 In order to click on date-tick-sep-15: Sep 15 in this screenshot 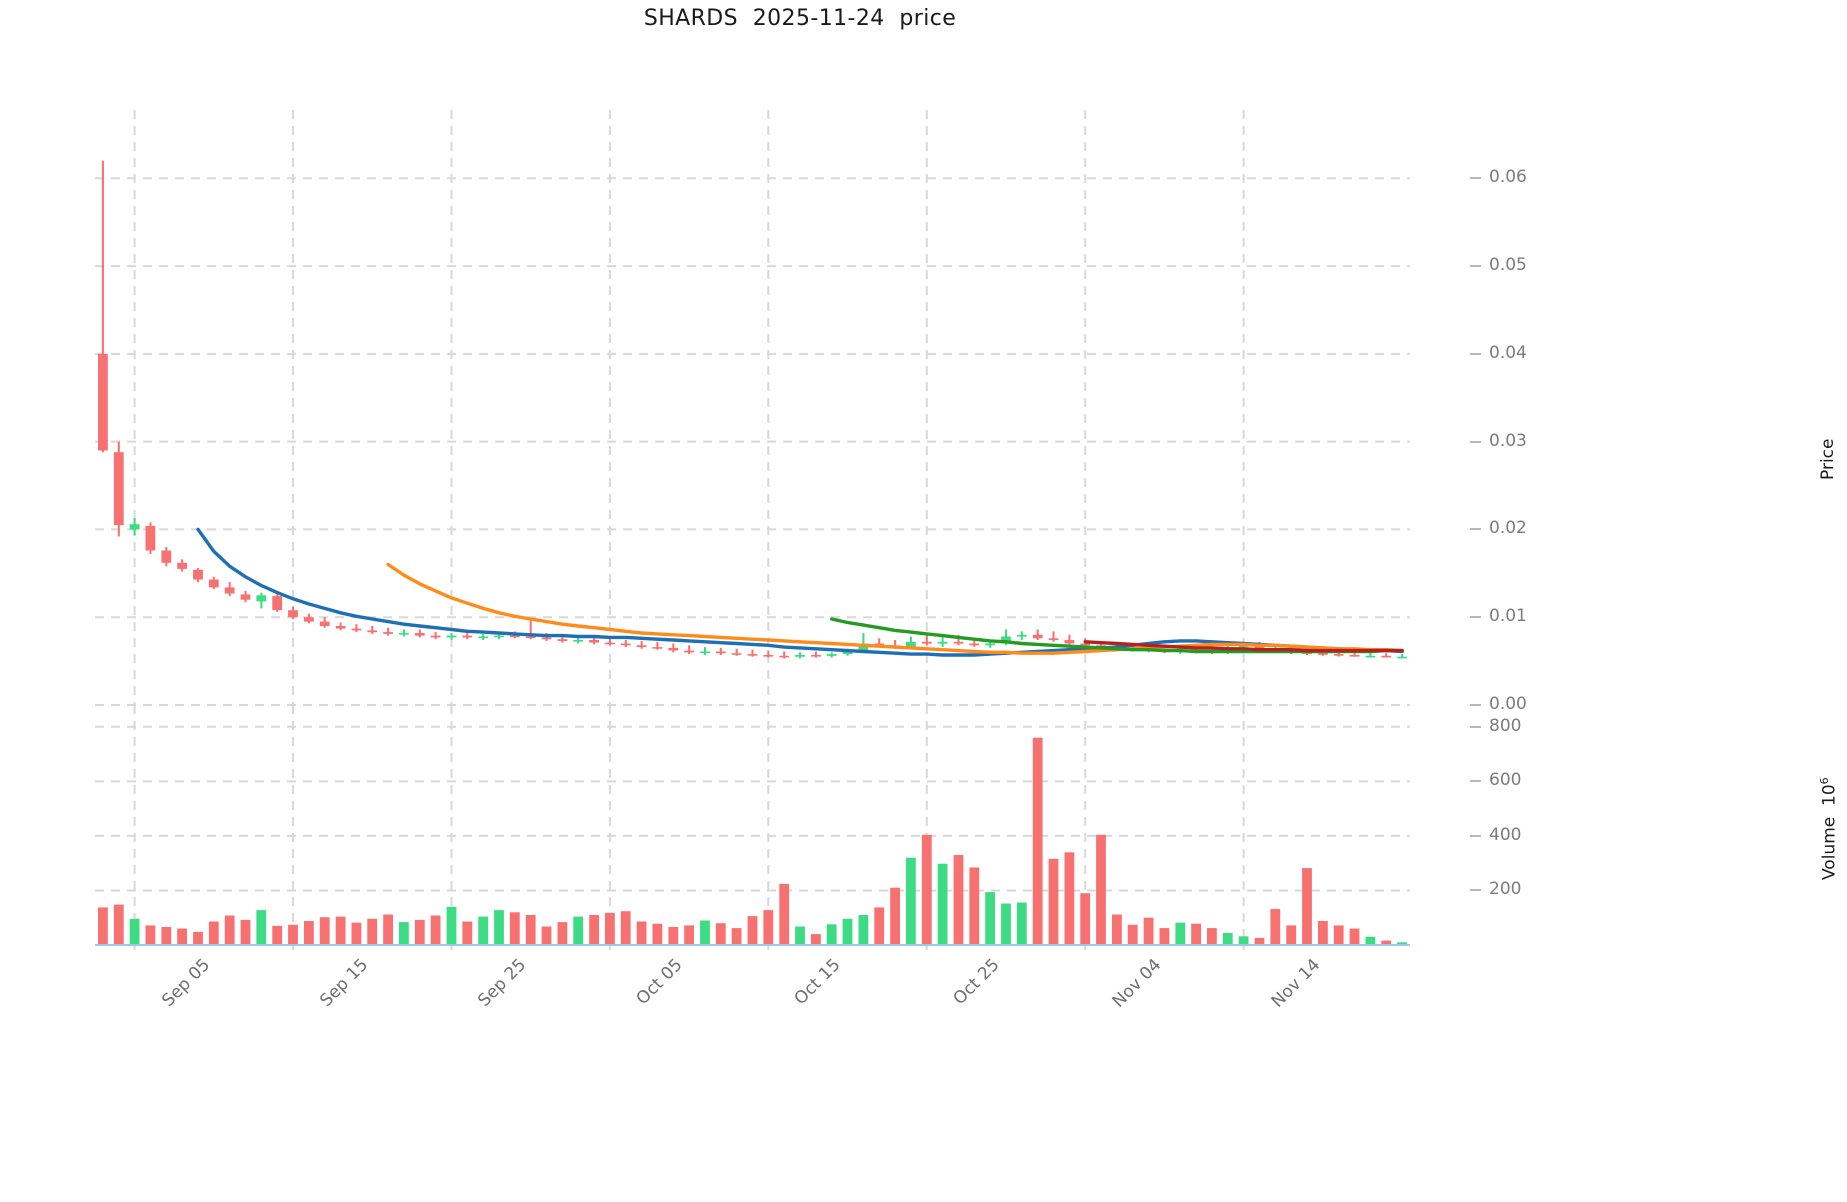, I will do `click(344, 983)`.